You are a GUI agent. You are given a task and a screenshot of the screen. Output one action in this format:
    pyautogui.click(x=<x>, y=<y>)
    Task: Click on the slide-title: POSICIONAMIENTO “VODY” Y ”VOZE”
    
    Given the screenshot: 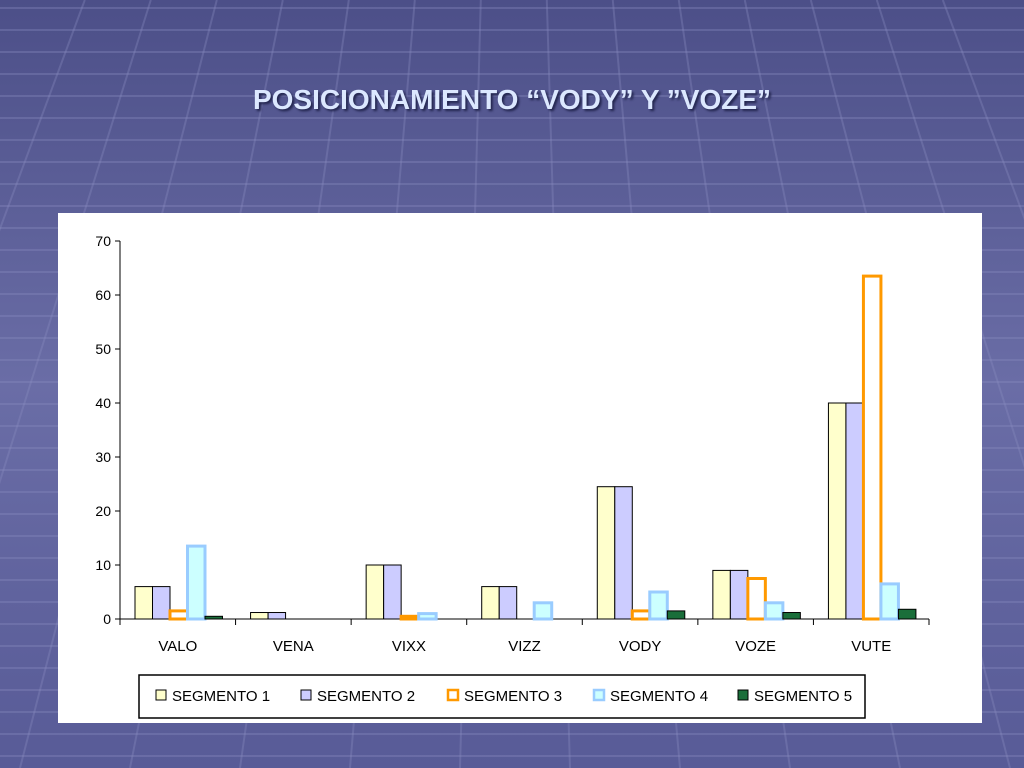 What is the action you would take?
    pyautogui.click(x=512, y=99)
    